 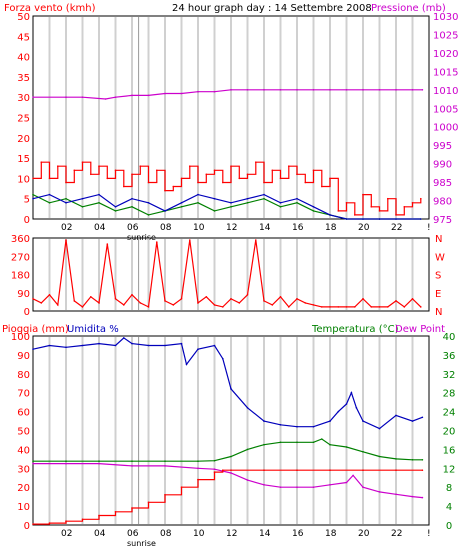 I want to click on y-tick-label-temperature: 12, so click(x=449, y=469).